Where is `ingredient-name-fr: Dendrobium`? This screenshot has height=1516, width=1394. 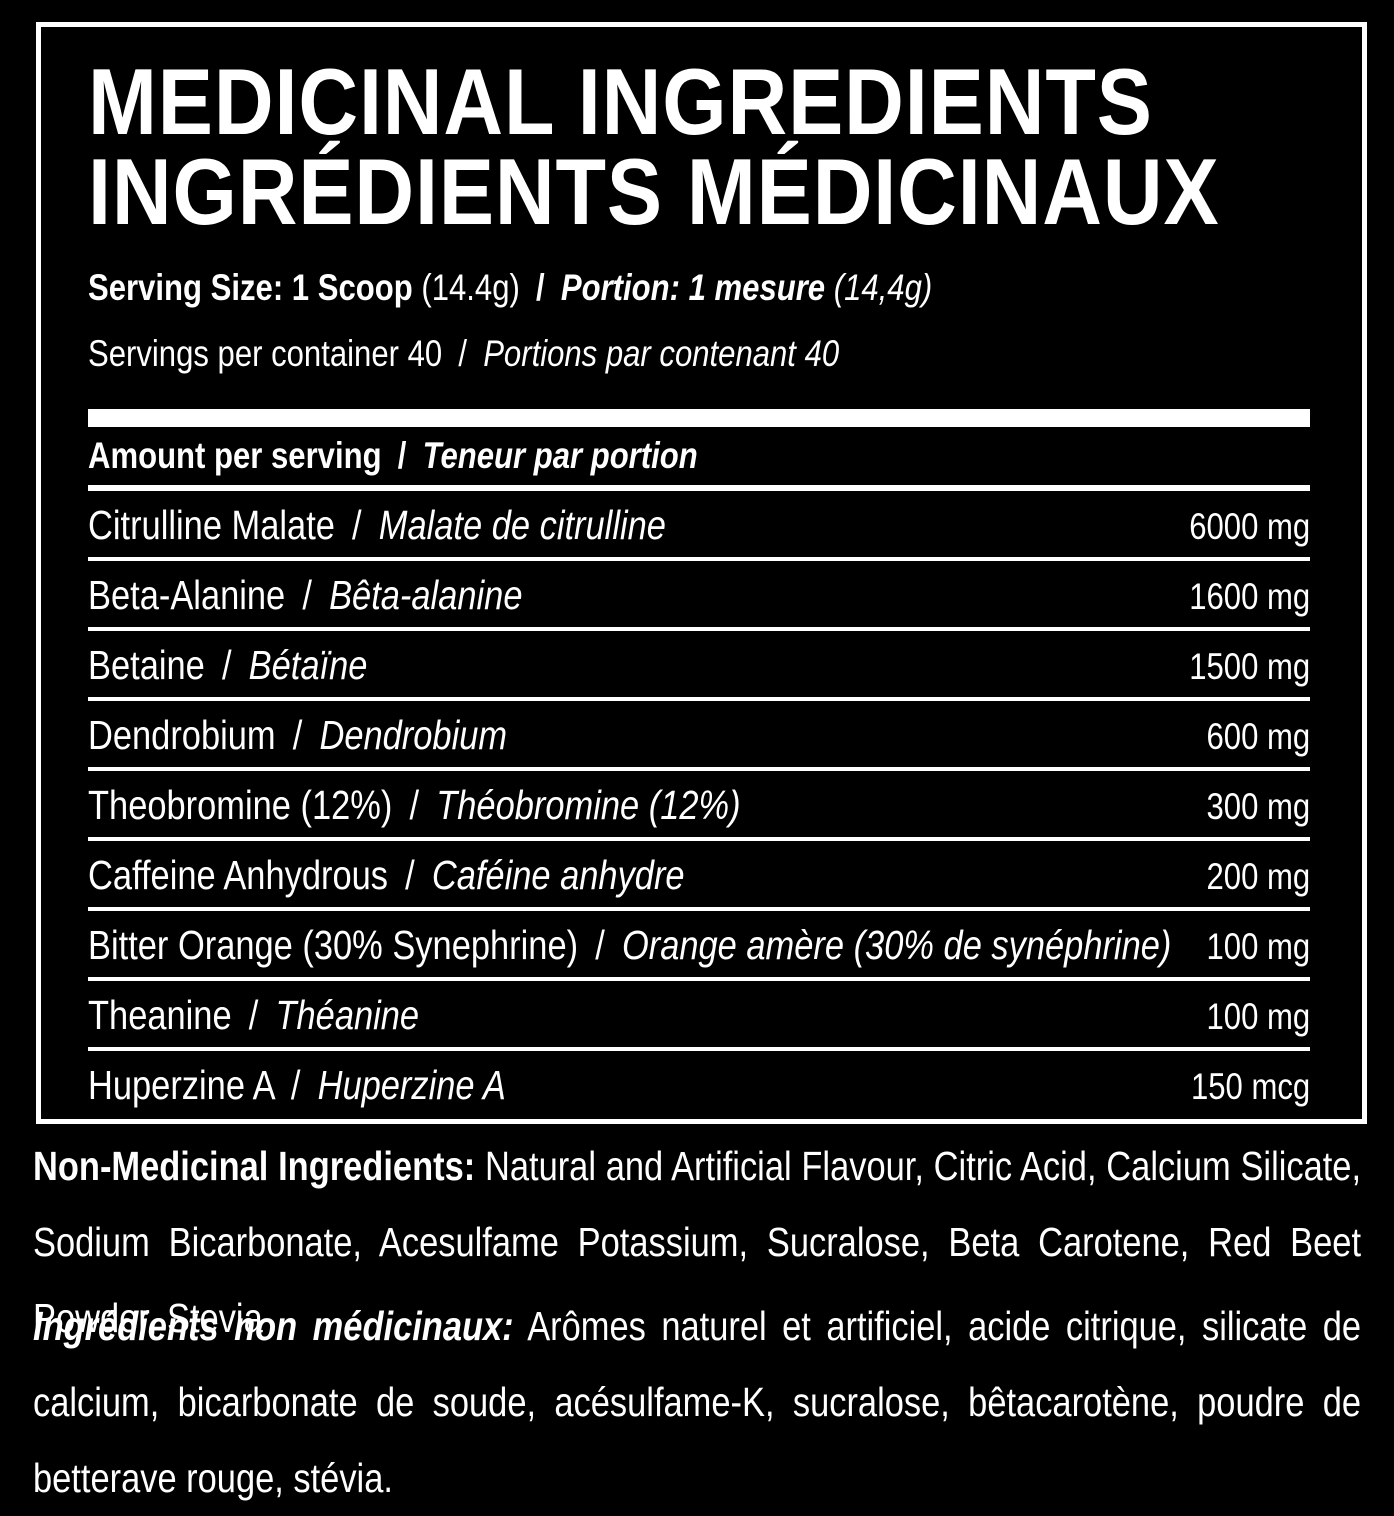 ingredient-name-fr: Dendrobium is located at coordinates (413, 735).